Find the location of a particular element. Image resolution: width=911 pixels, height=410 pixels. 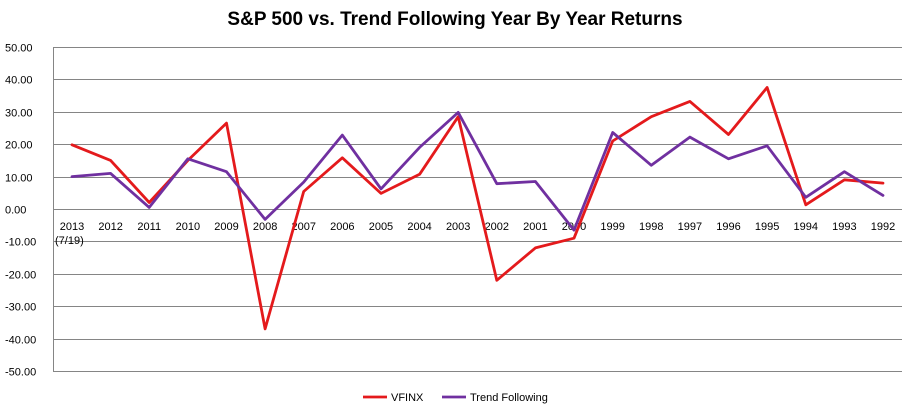

x-tick-label: 2010 is located at coordinates (188, 227).